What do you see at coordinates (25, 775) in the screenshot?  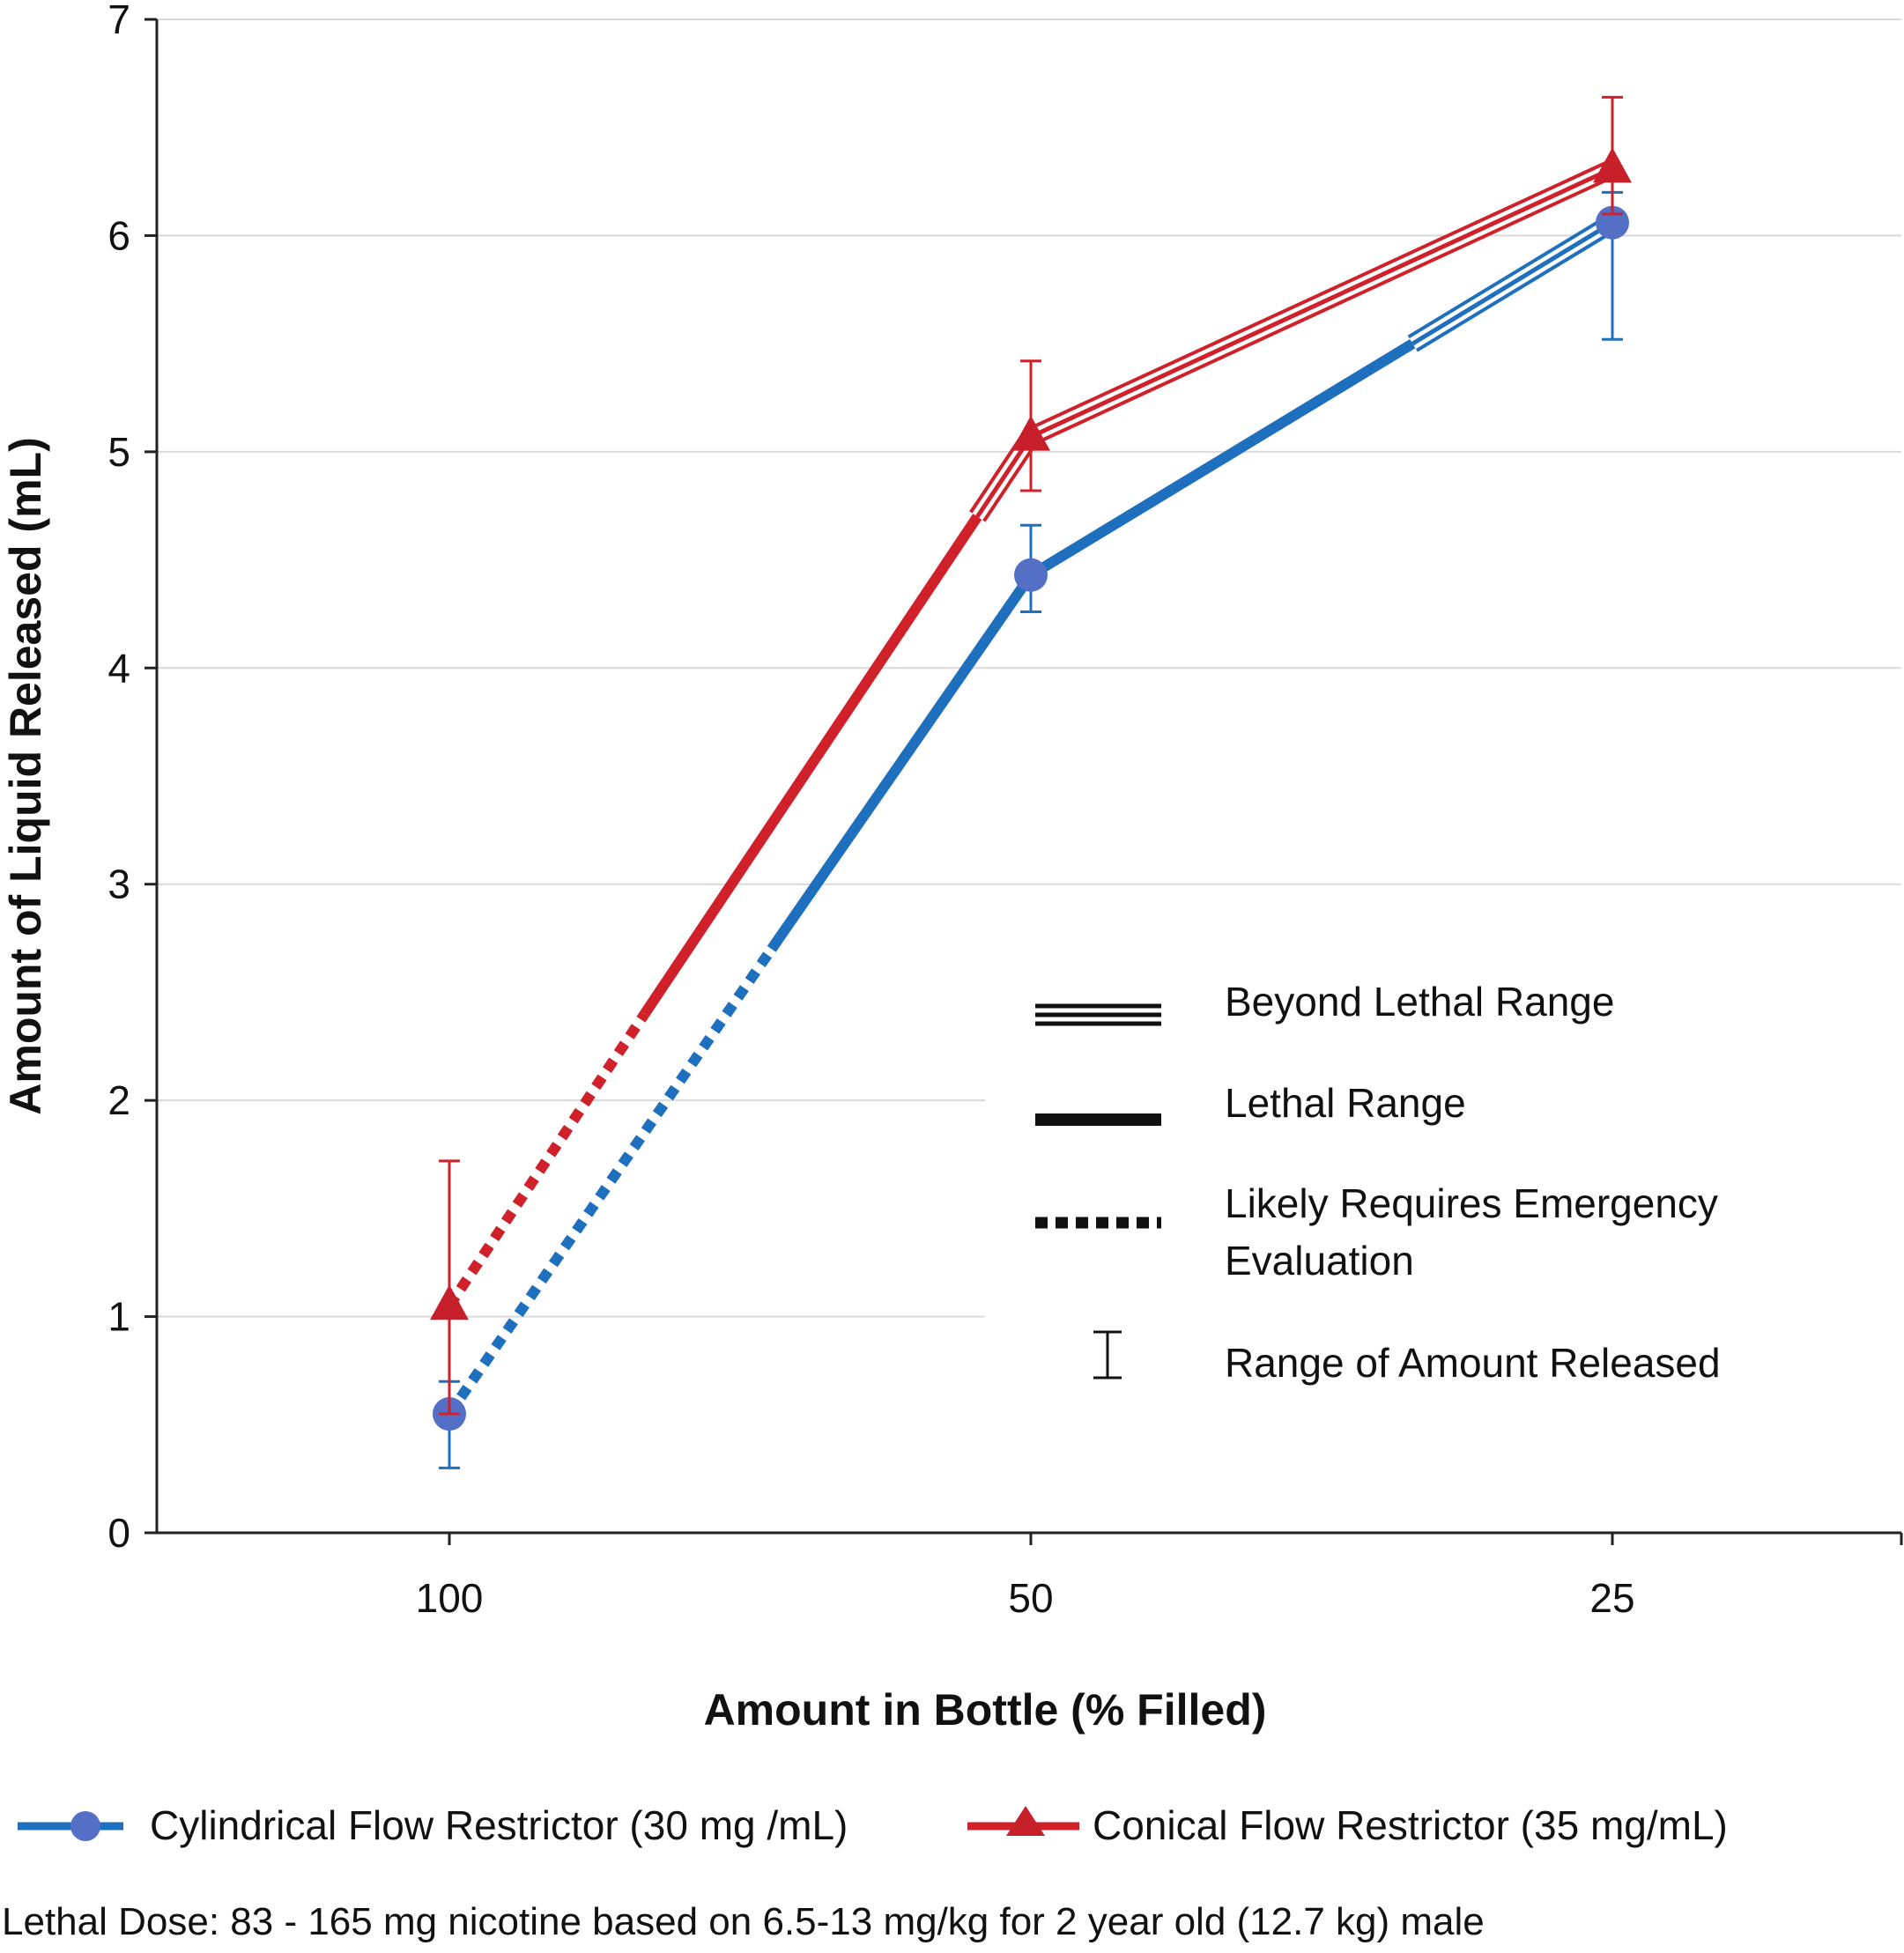 I see `y-axis-title: Amount of Liquid Released (mL)` at bounding box center [25, 775].